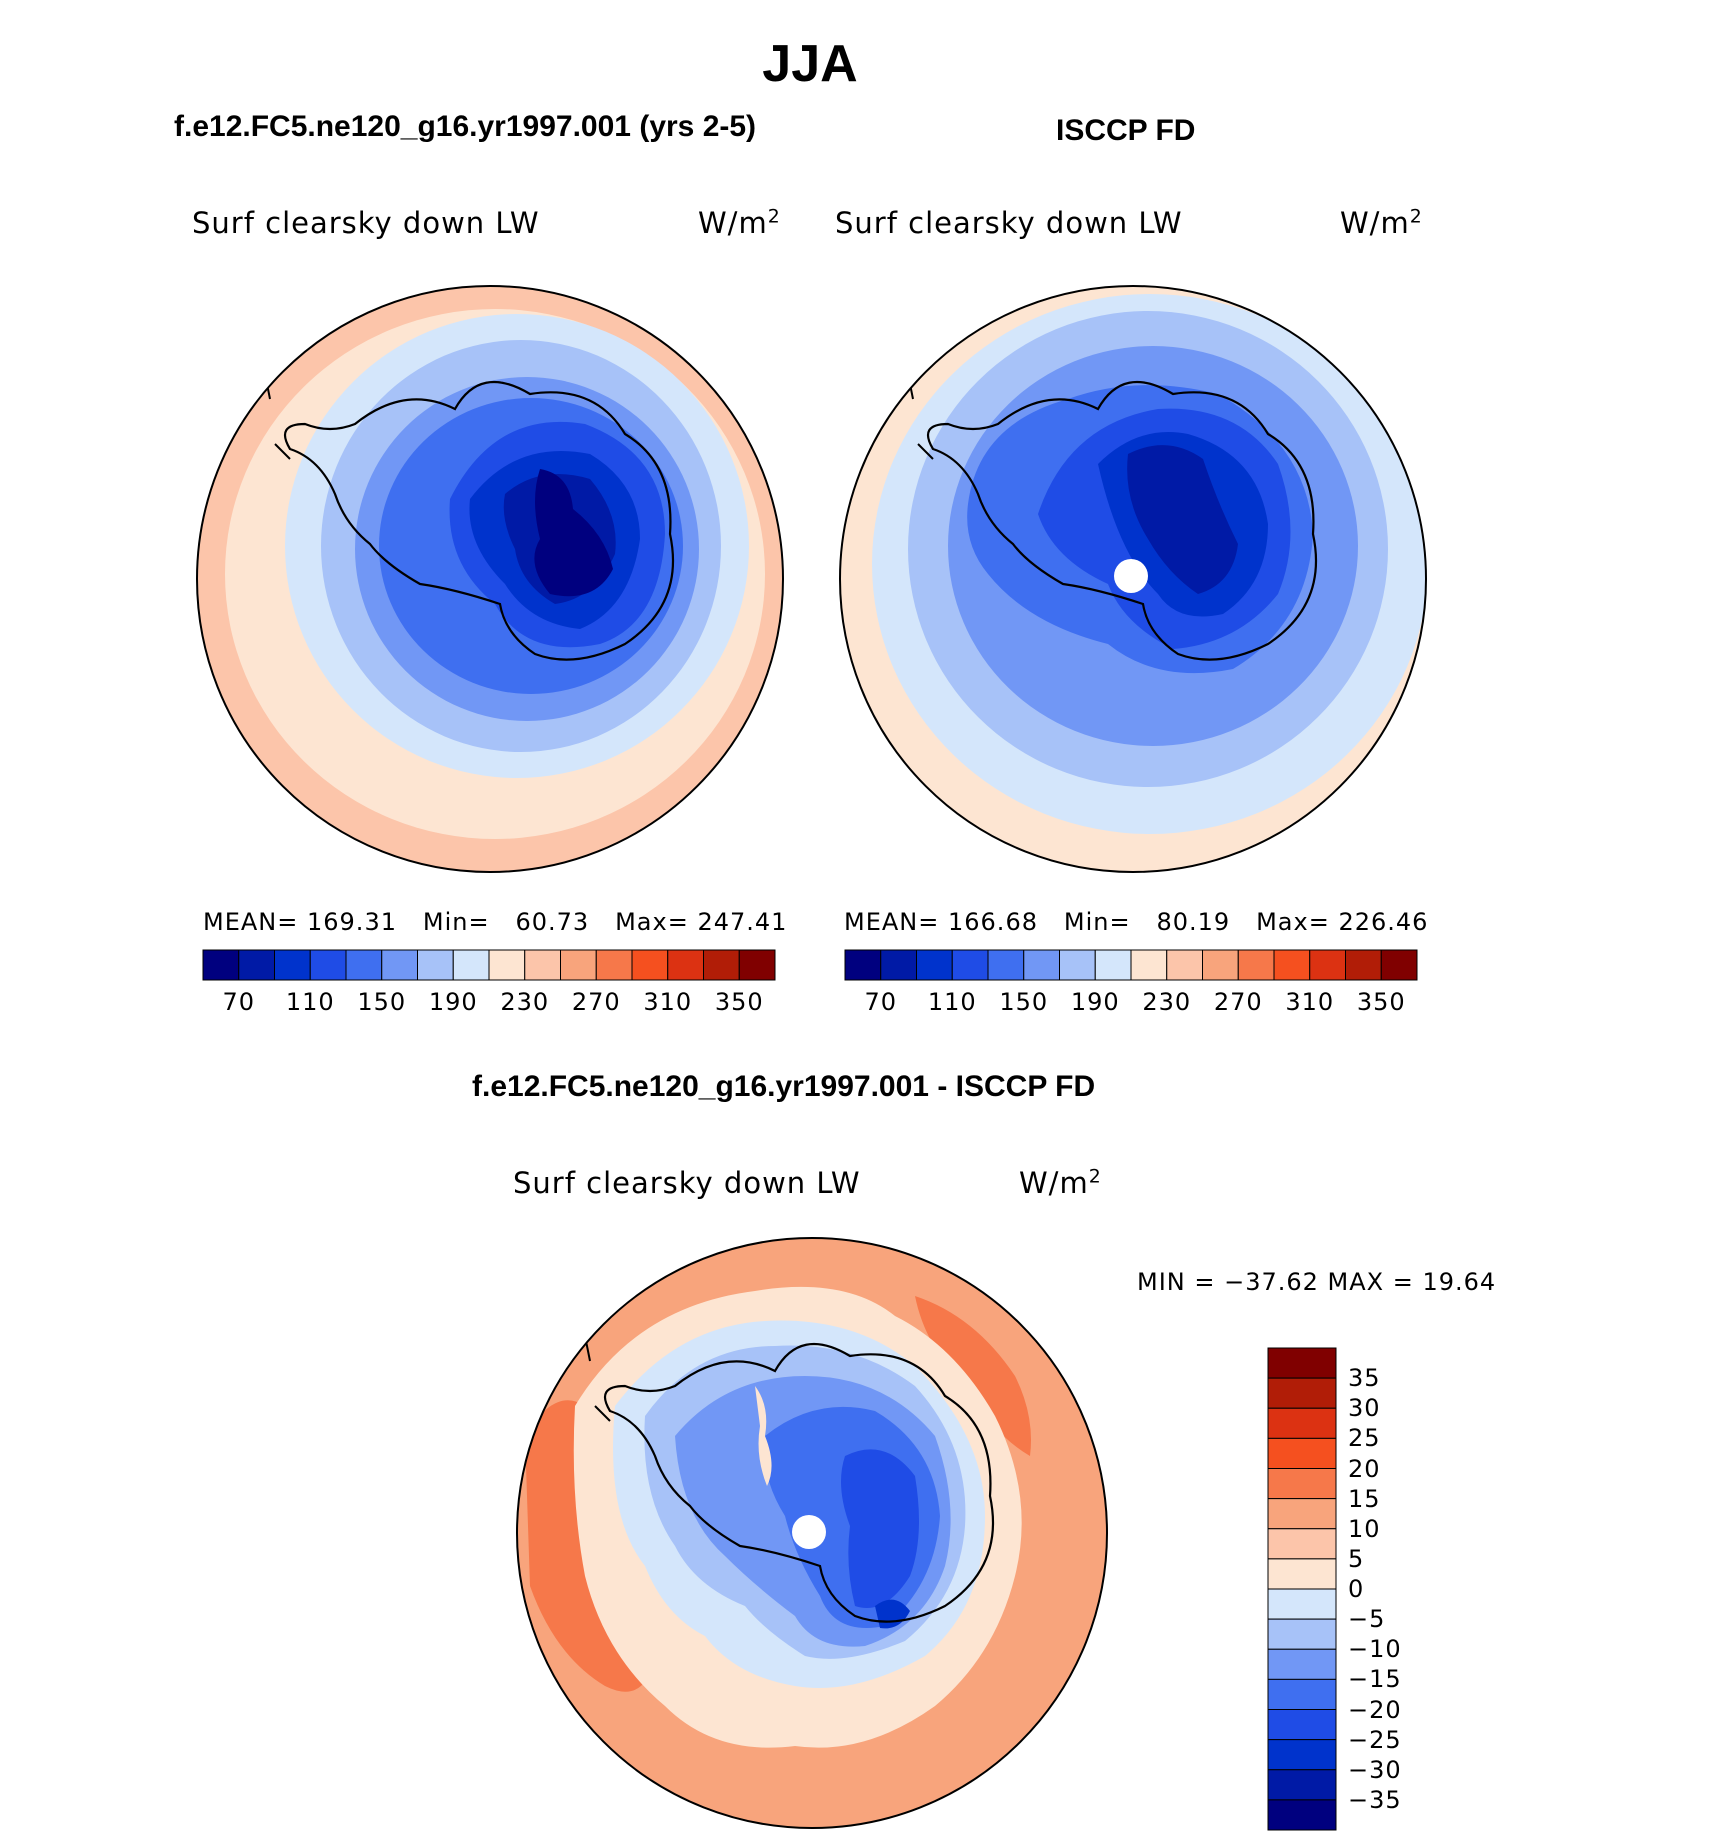 This screenshot has height=1840, width=1710. Describe the element at coordinates (739, 1002) in the screenshot. I see `model-colorbar-tick-label: 350` at that location.